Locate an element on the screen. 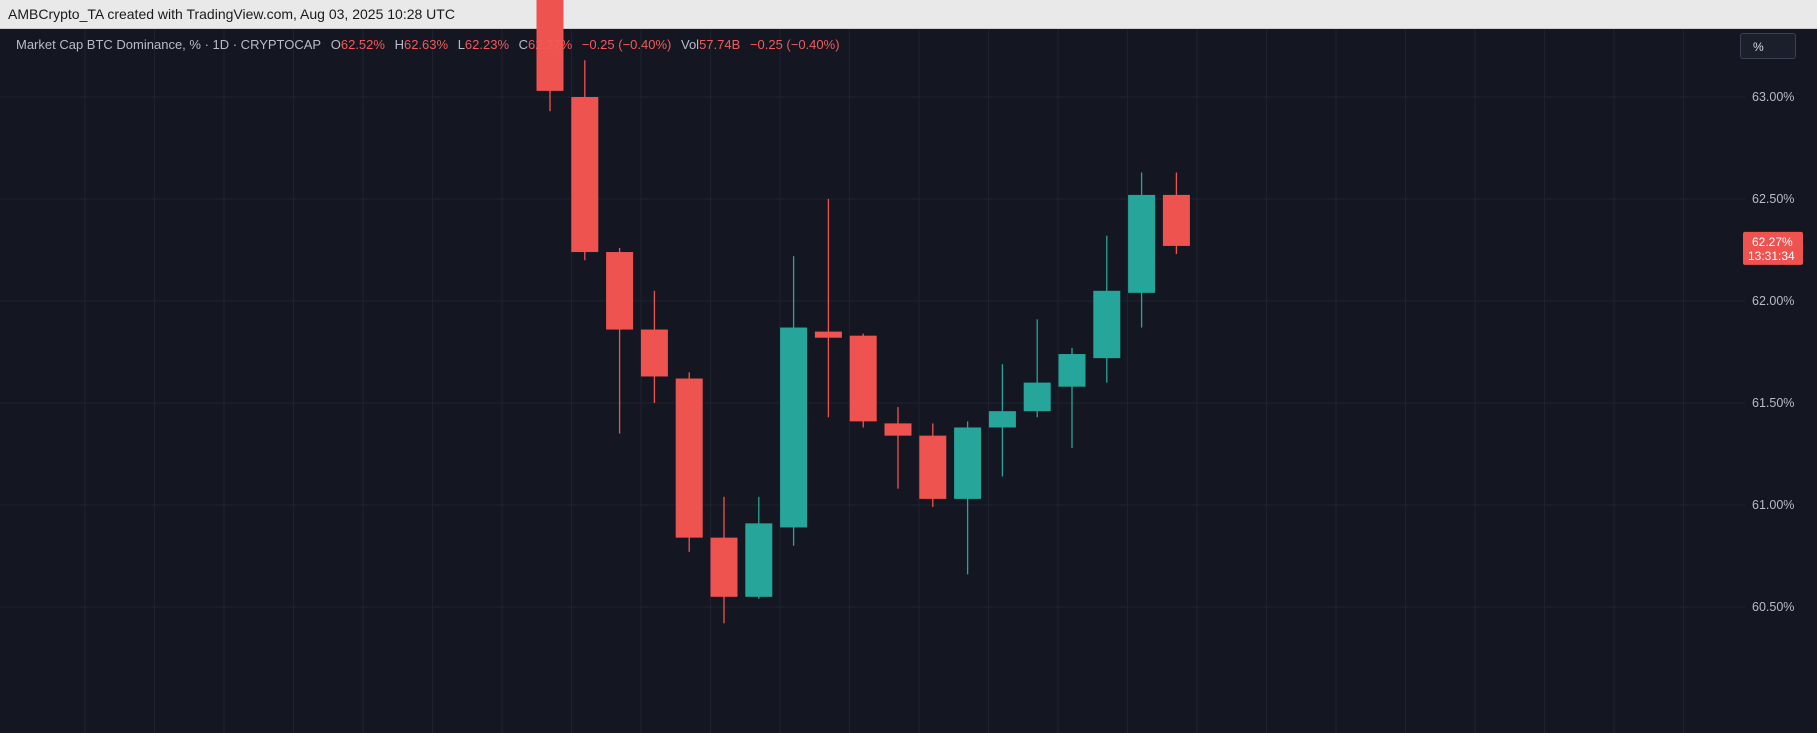 The width and height of the screenshot is (1817, 733). legend-low-label: L is located at coordinates (461, 44).